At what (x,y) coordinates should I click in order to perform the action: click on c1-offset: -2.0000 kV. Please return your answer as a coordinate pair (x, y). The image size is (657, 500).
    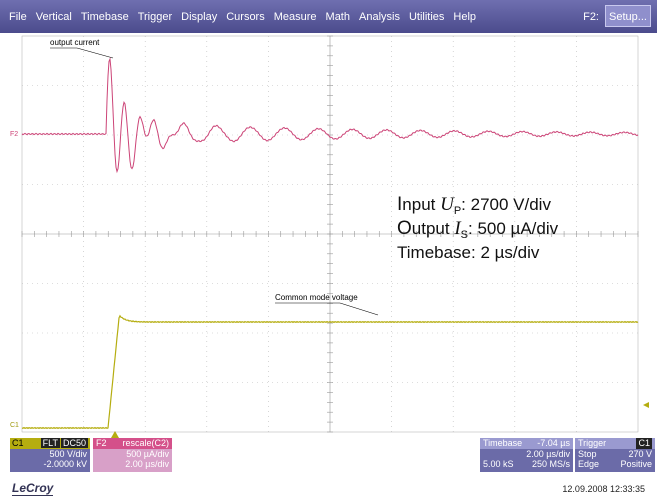
    Looking at the image, I should click on (65, 464).